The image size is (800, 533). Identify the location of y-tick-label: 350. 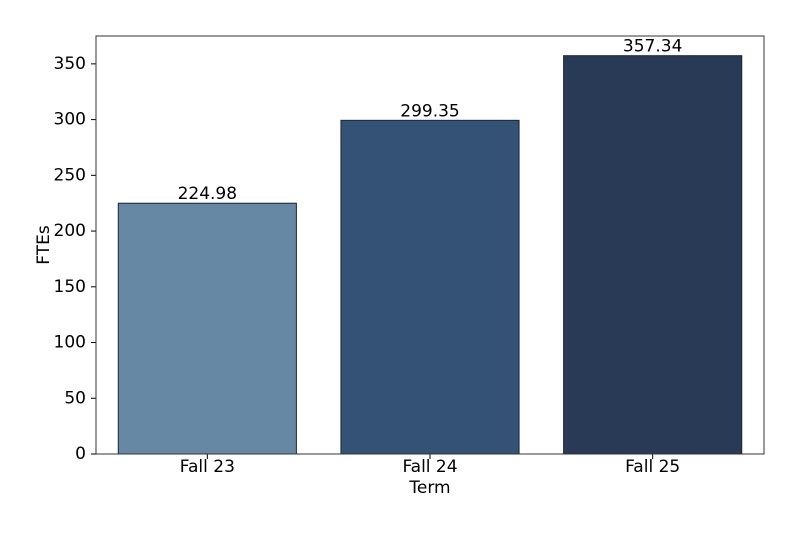
(70, 64).